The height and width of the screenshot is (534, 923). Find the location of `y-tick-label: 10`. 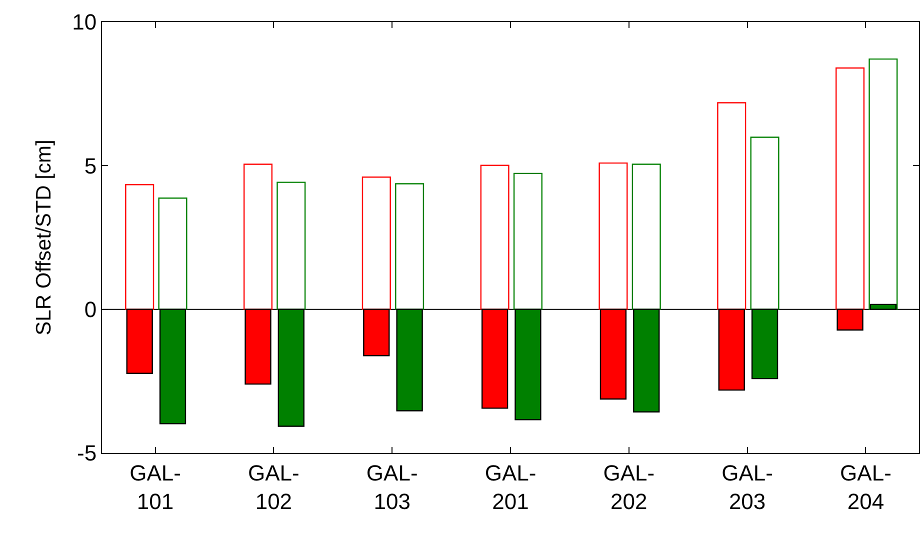

y-tick-label: 10 is located at coordinates (84, 22).